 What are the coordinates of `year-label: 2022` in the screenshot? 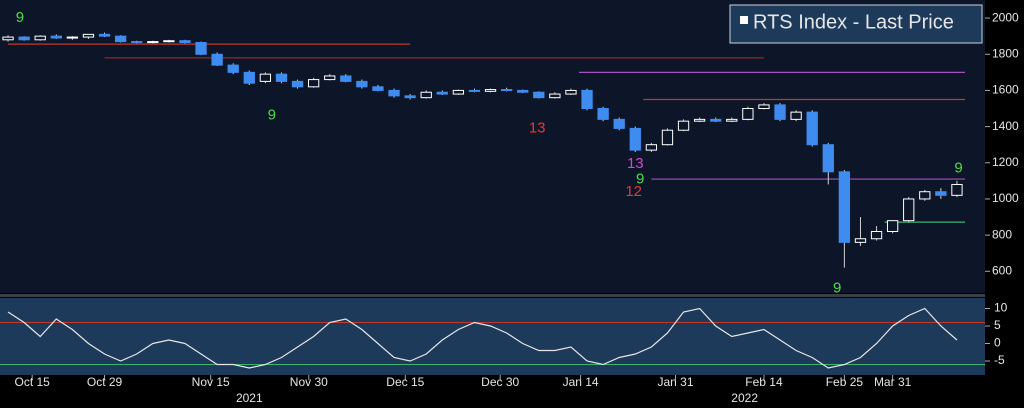 It's located at (744, 398).